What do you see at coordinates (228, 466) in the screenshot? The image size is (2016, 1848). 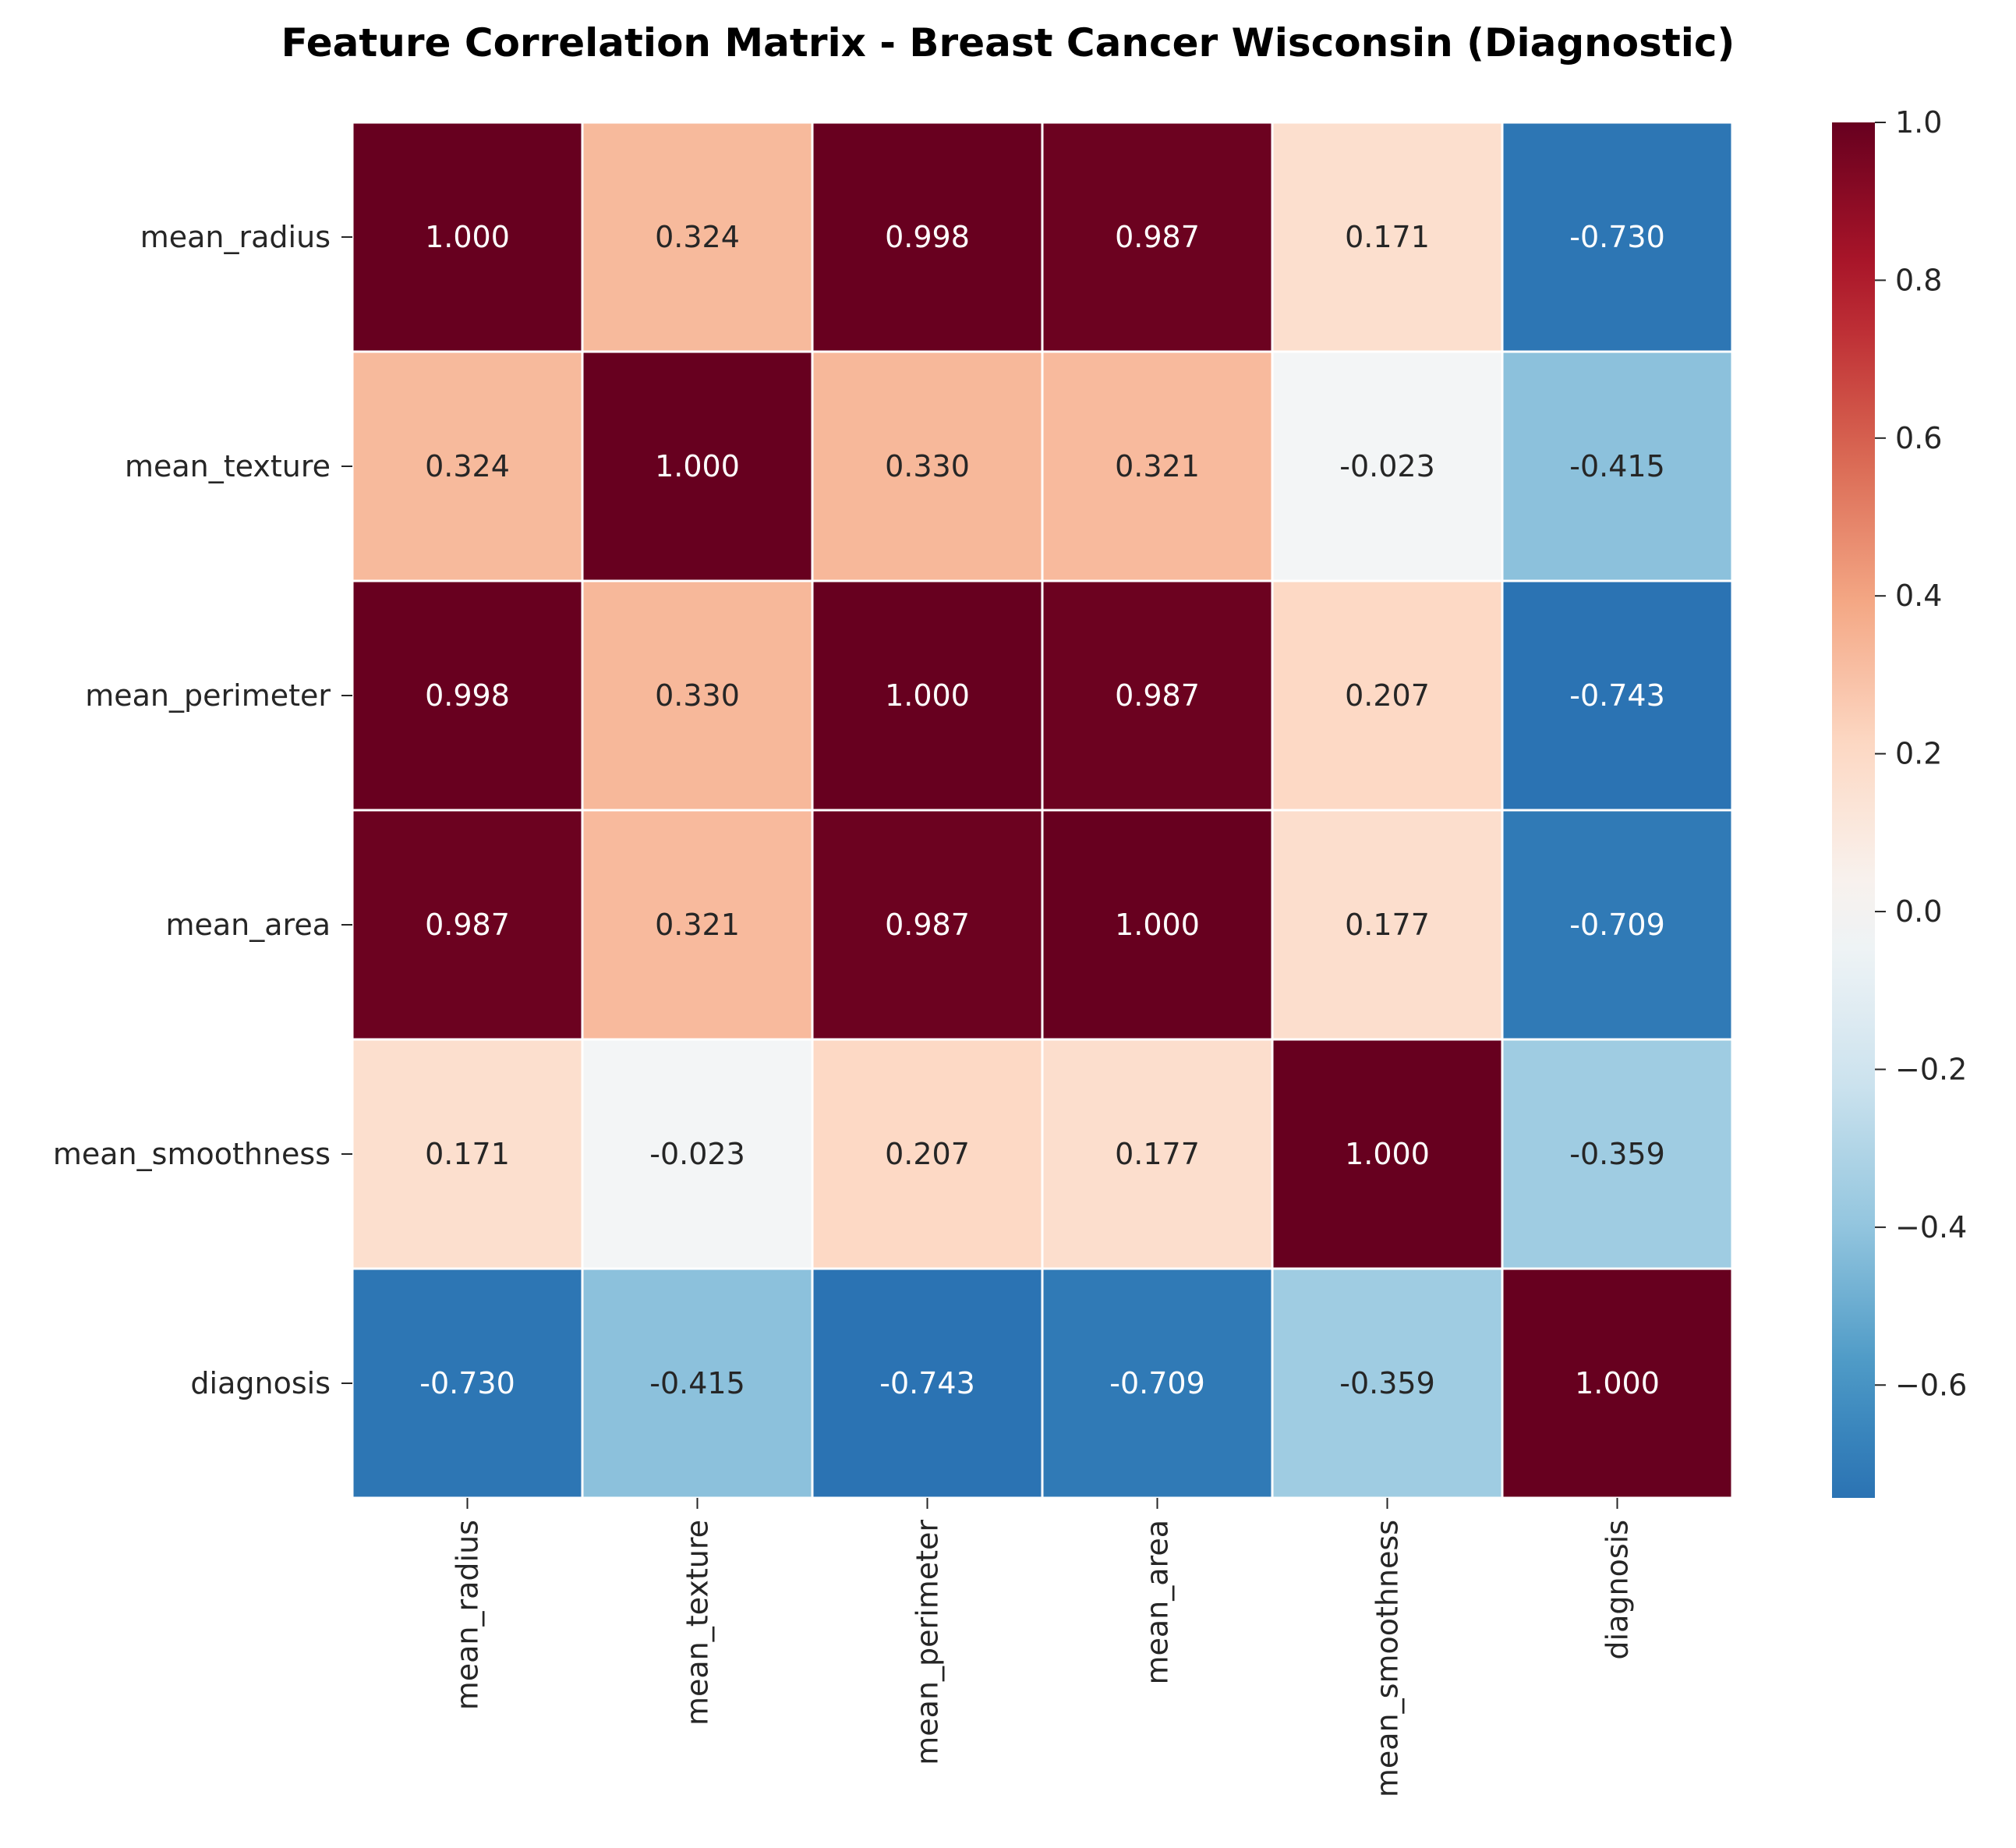 I see `y-tick-label: mean_texture` at bounding box center [228, 466].